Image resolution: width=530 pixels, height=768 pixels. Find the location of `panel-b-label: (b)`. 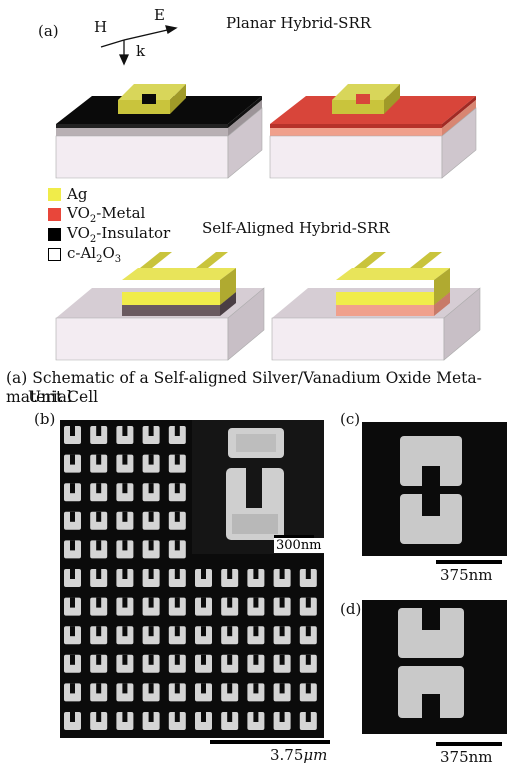

panel-b-label: (b) is located at coordinates (45, 419).